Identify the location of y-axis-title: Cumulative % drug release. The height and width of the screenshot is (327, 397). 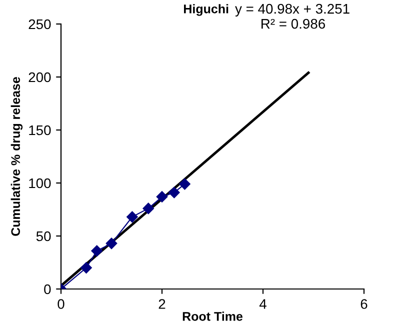
(16, 156).